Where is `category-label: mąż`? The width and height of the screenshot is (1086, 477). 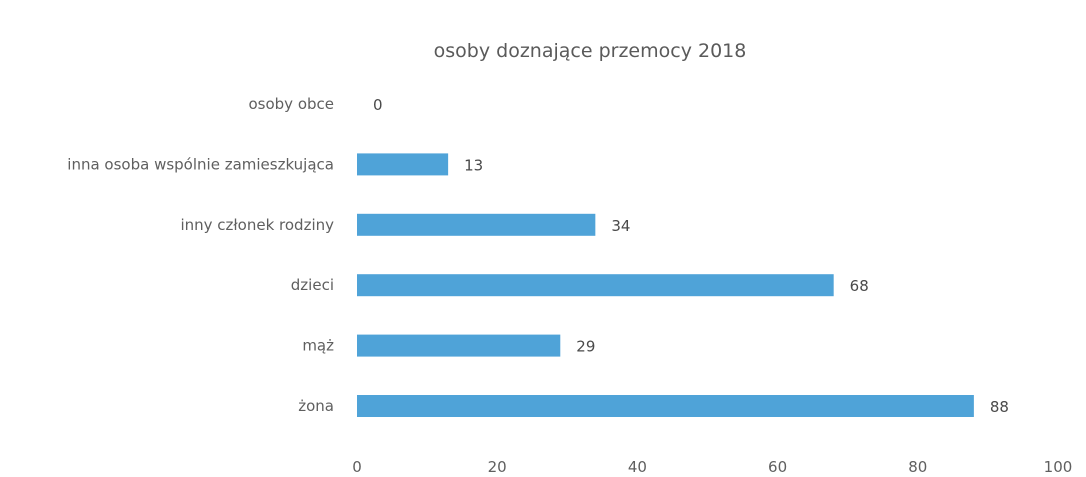 category-label: mąż is located at coordinates (318, 346).